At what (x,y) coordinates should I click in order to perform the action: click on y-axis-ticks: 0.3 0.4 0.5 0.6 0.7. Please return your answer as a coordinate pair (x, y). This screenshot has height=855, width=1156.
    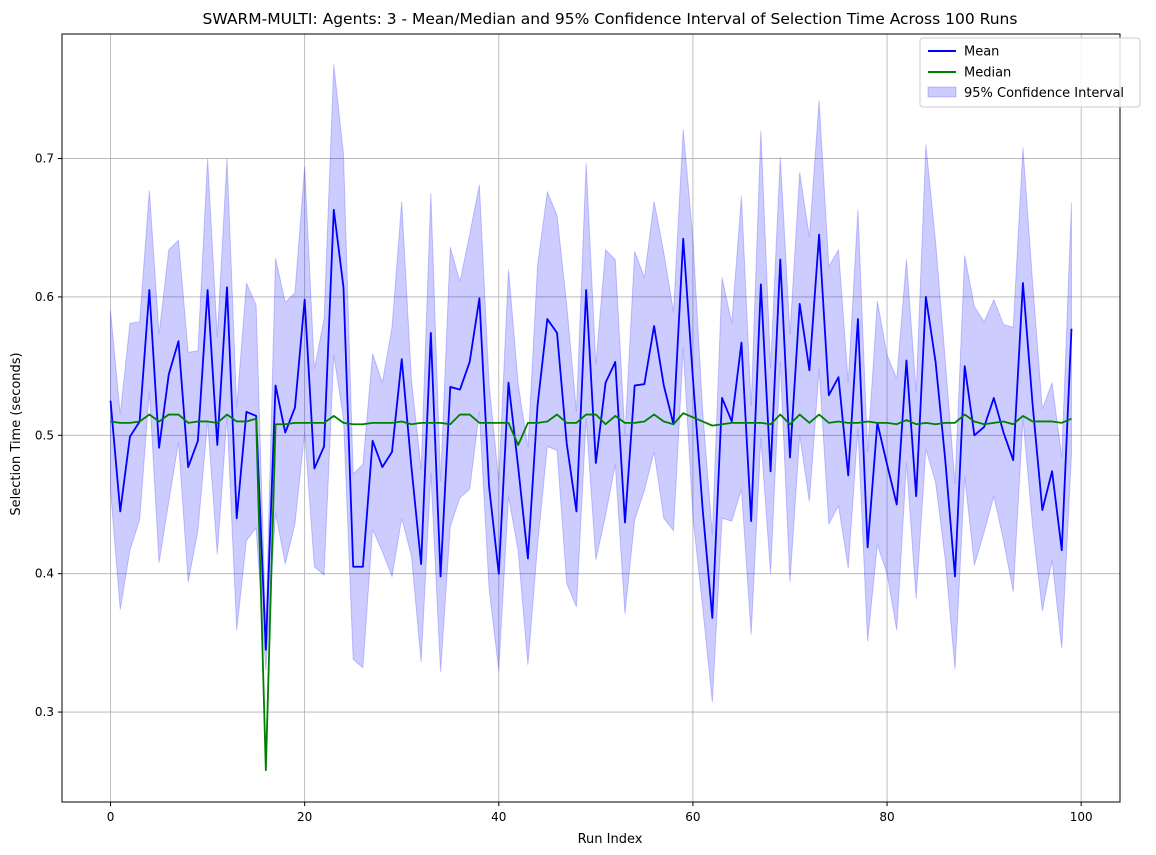
    Looking at the image, I should click on (48, 435).